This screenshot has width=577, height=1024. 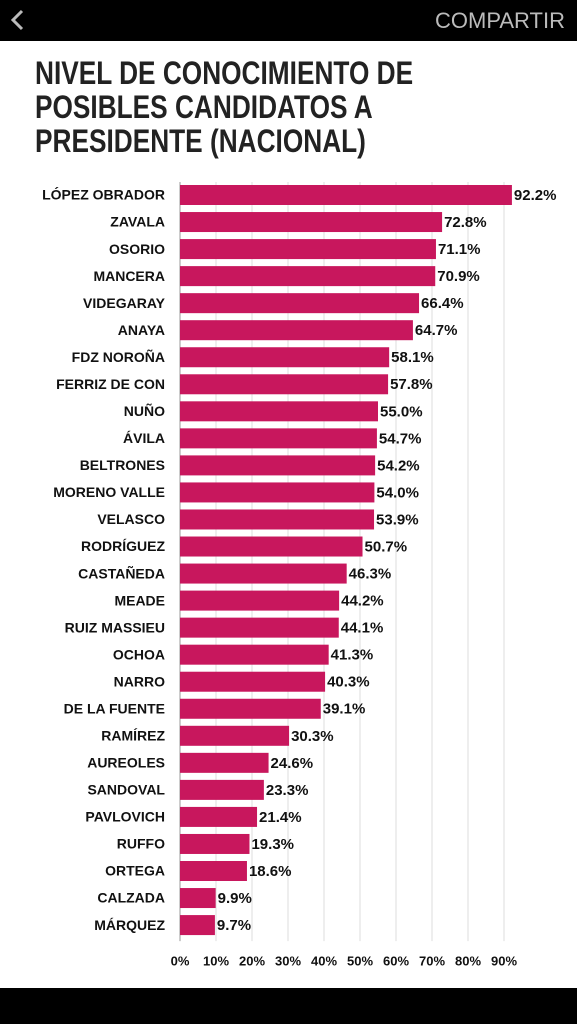 I want to click on value-label: 71.1%, so click(x=459, y=249).